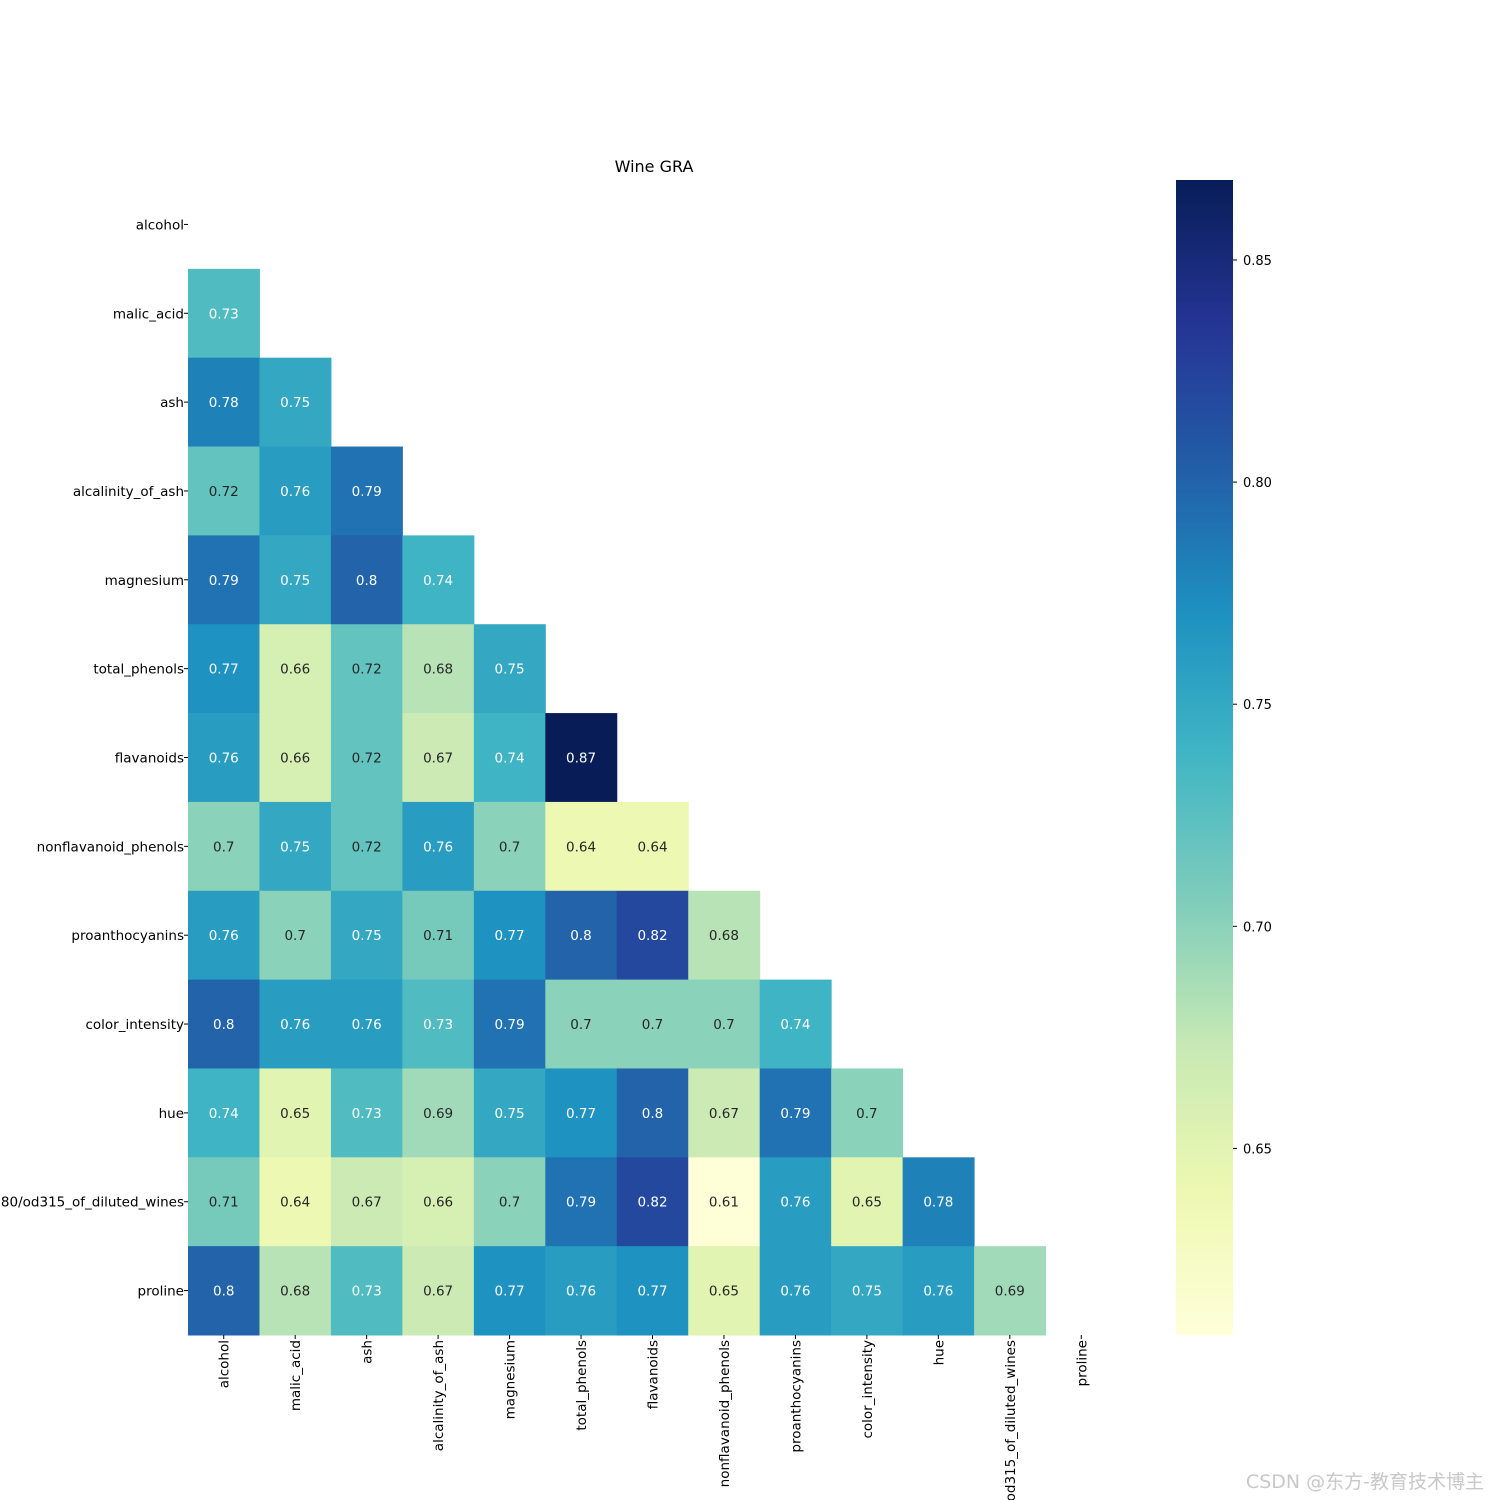 The image size is (1500, 1500). What do you see at coordinates (148, 314) in the screenshot?
I see `y-tick-label: malic_acid` at bounding box center [148, 314].